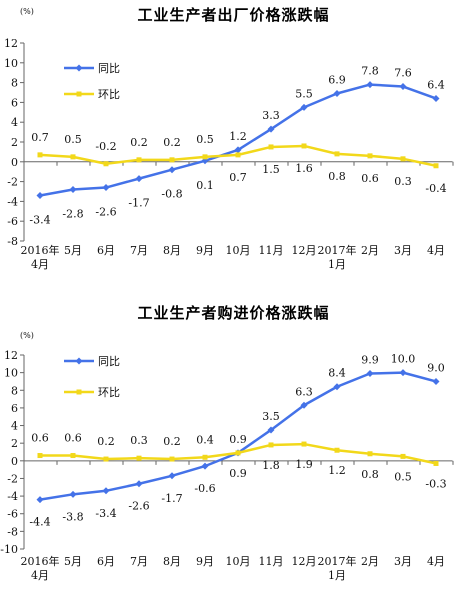 Image resolution: width=467 pixels, height=595 pixels. I want to click on data-label-yoy: -2.8, so click(72, 214).